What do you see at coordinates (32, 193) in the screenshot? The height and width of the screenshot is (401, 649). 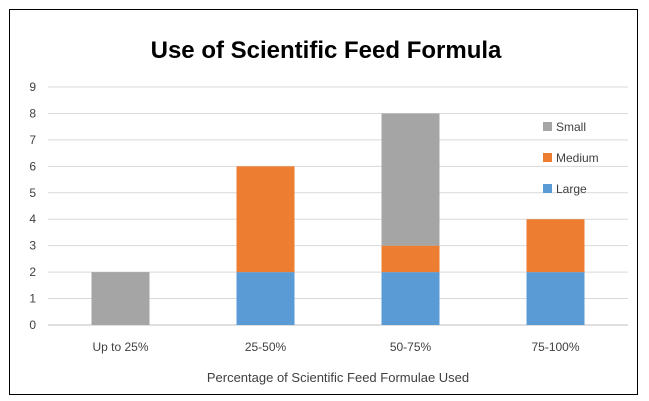 I see `y-tick-label: 5` at bounding box center [32, 193].